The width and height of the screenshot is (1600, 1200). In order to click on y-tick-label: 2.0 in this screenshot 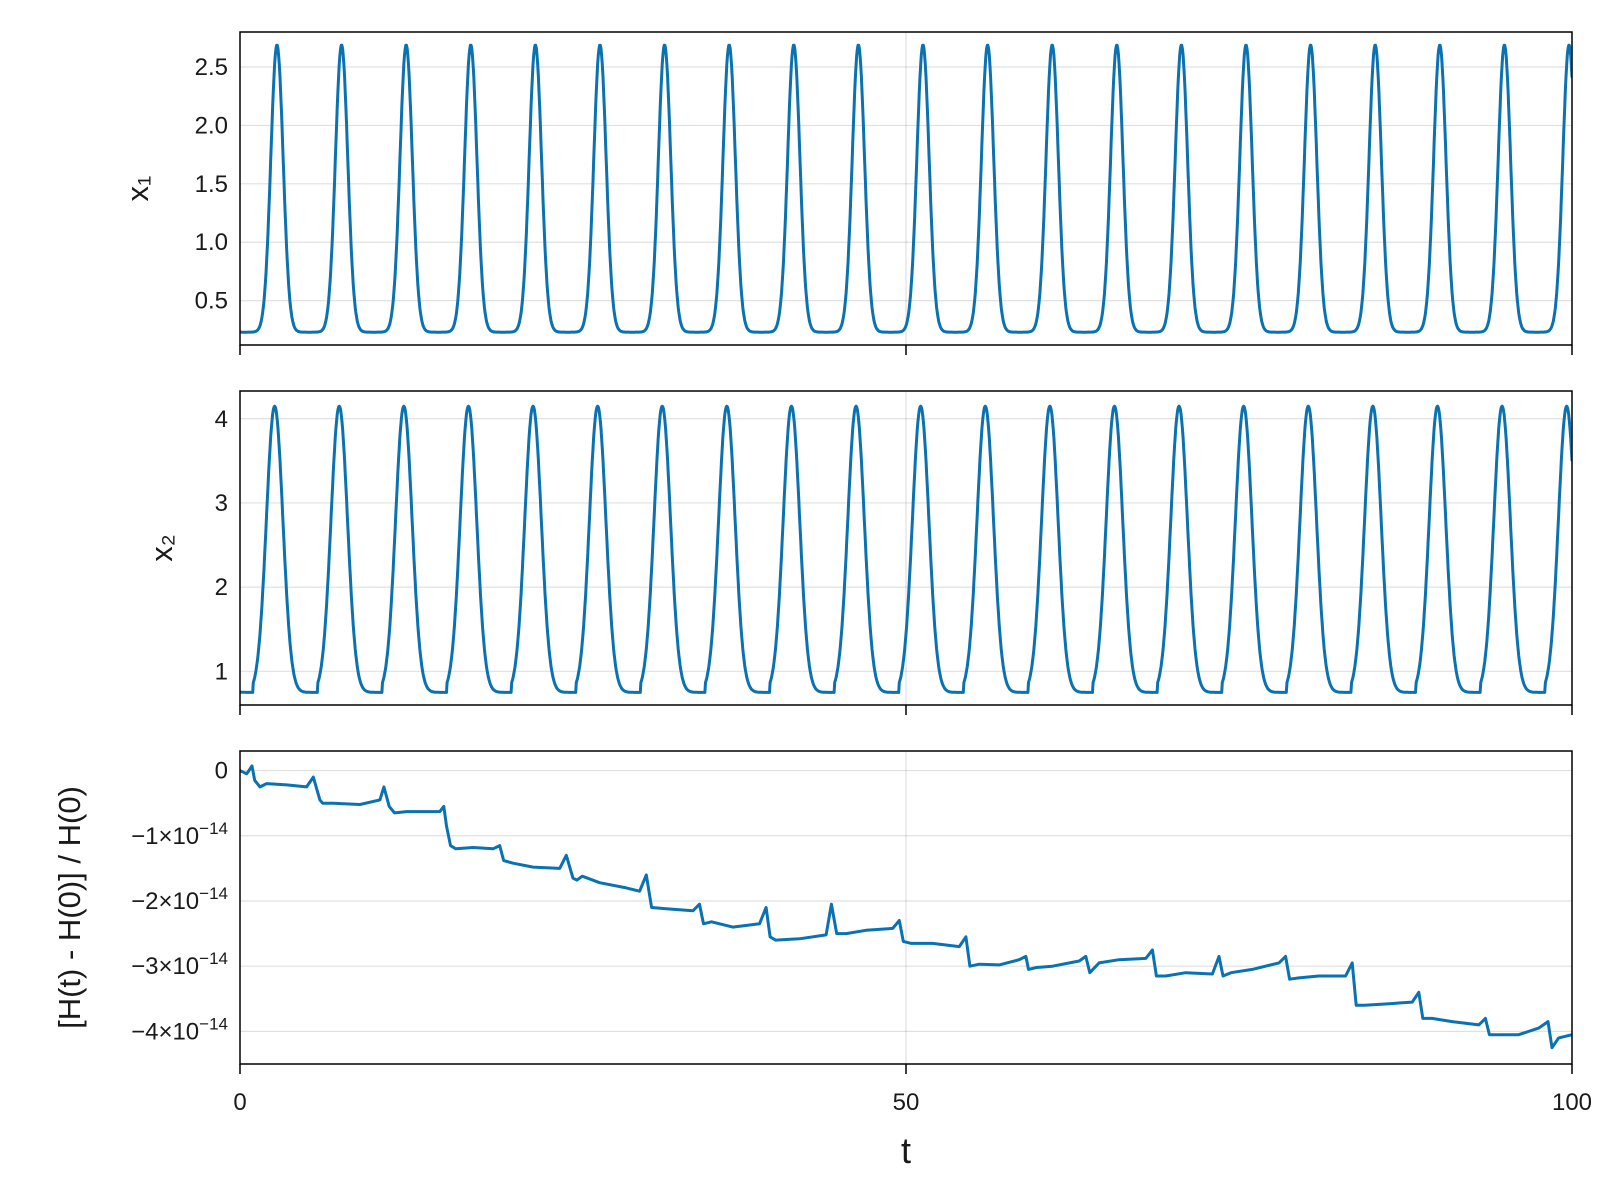, I will do `click(211, 125)`.